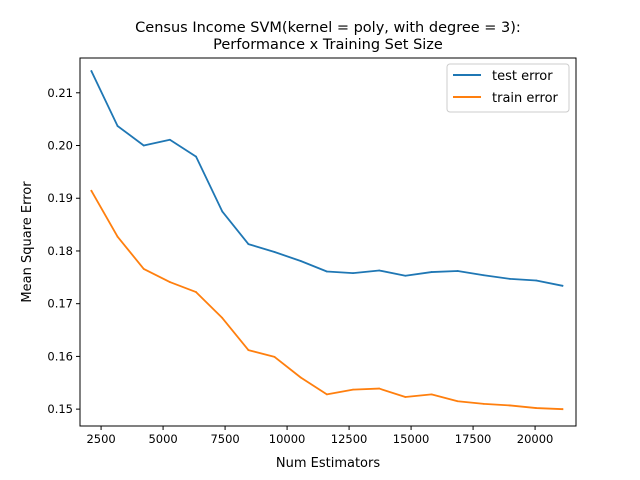 Image resolution: width=640 pixels, height=480 pixels. I want to click on y-tick-label: 0.18, so click(60, 251).